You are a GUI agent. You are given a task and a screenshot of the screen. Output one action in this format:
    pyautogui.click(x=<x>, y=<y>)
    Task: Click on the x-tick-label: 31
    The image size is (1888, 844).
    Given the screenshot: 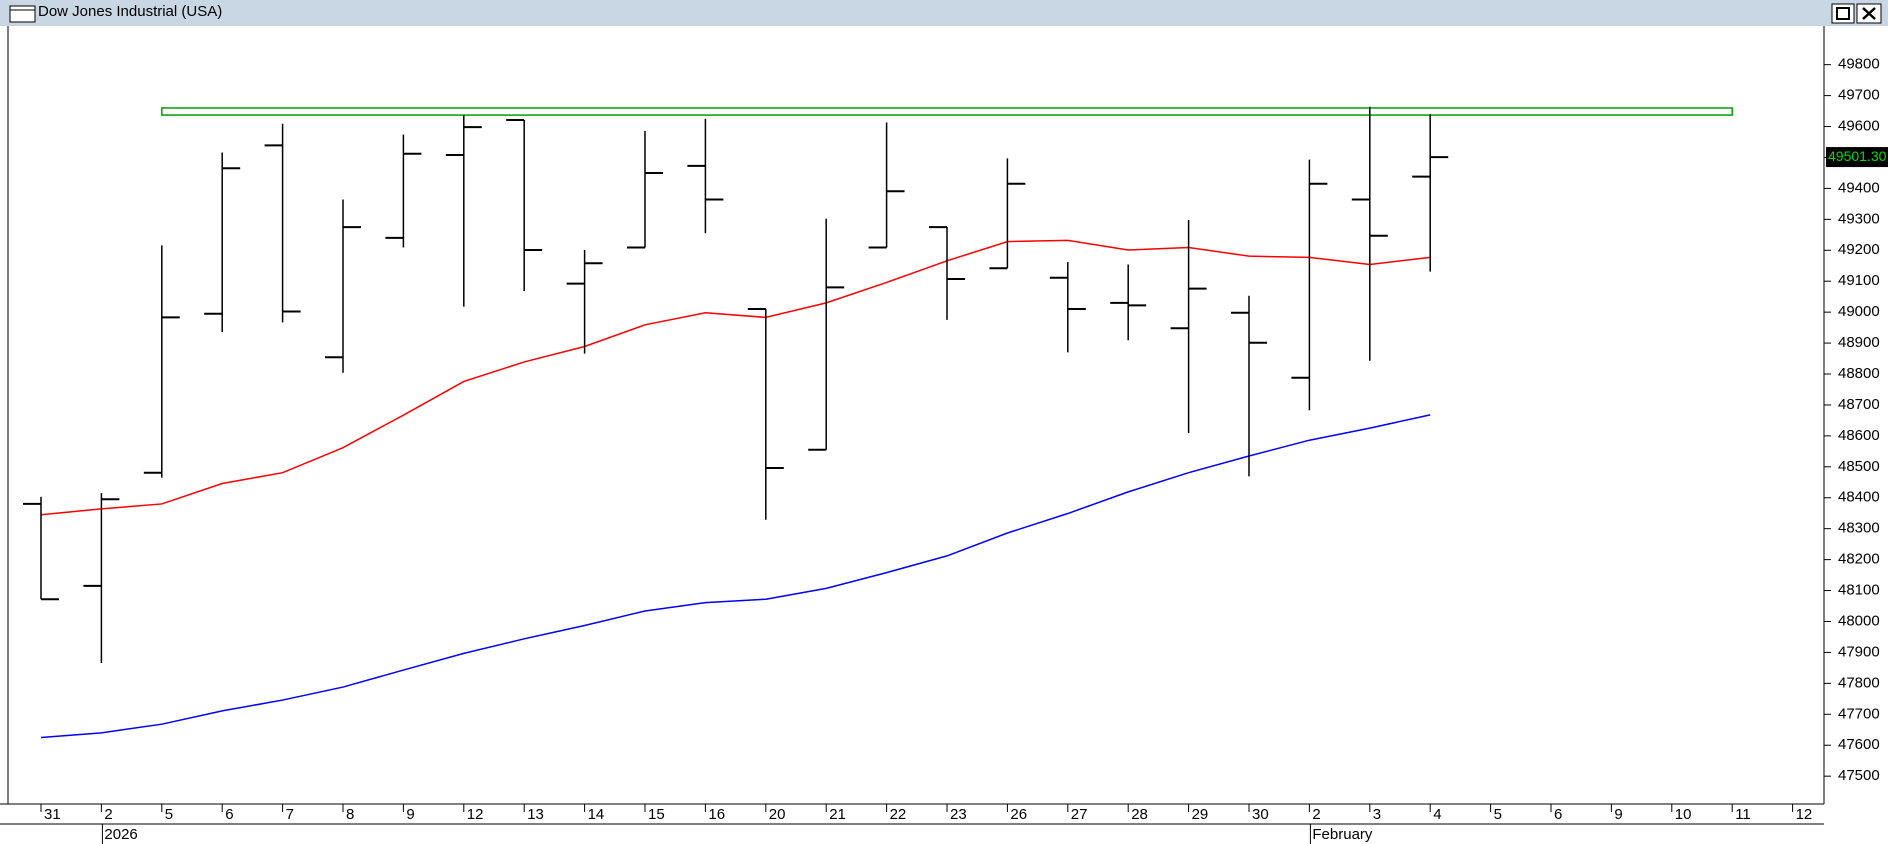 What is the action you would take?
    pyautogui.click(x=52, y=814)
    